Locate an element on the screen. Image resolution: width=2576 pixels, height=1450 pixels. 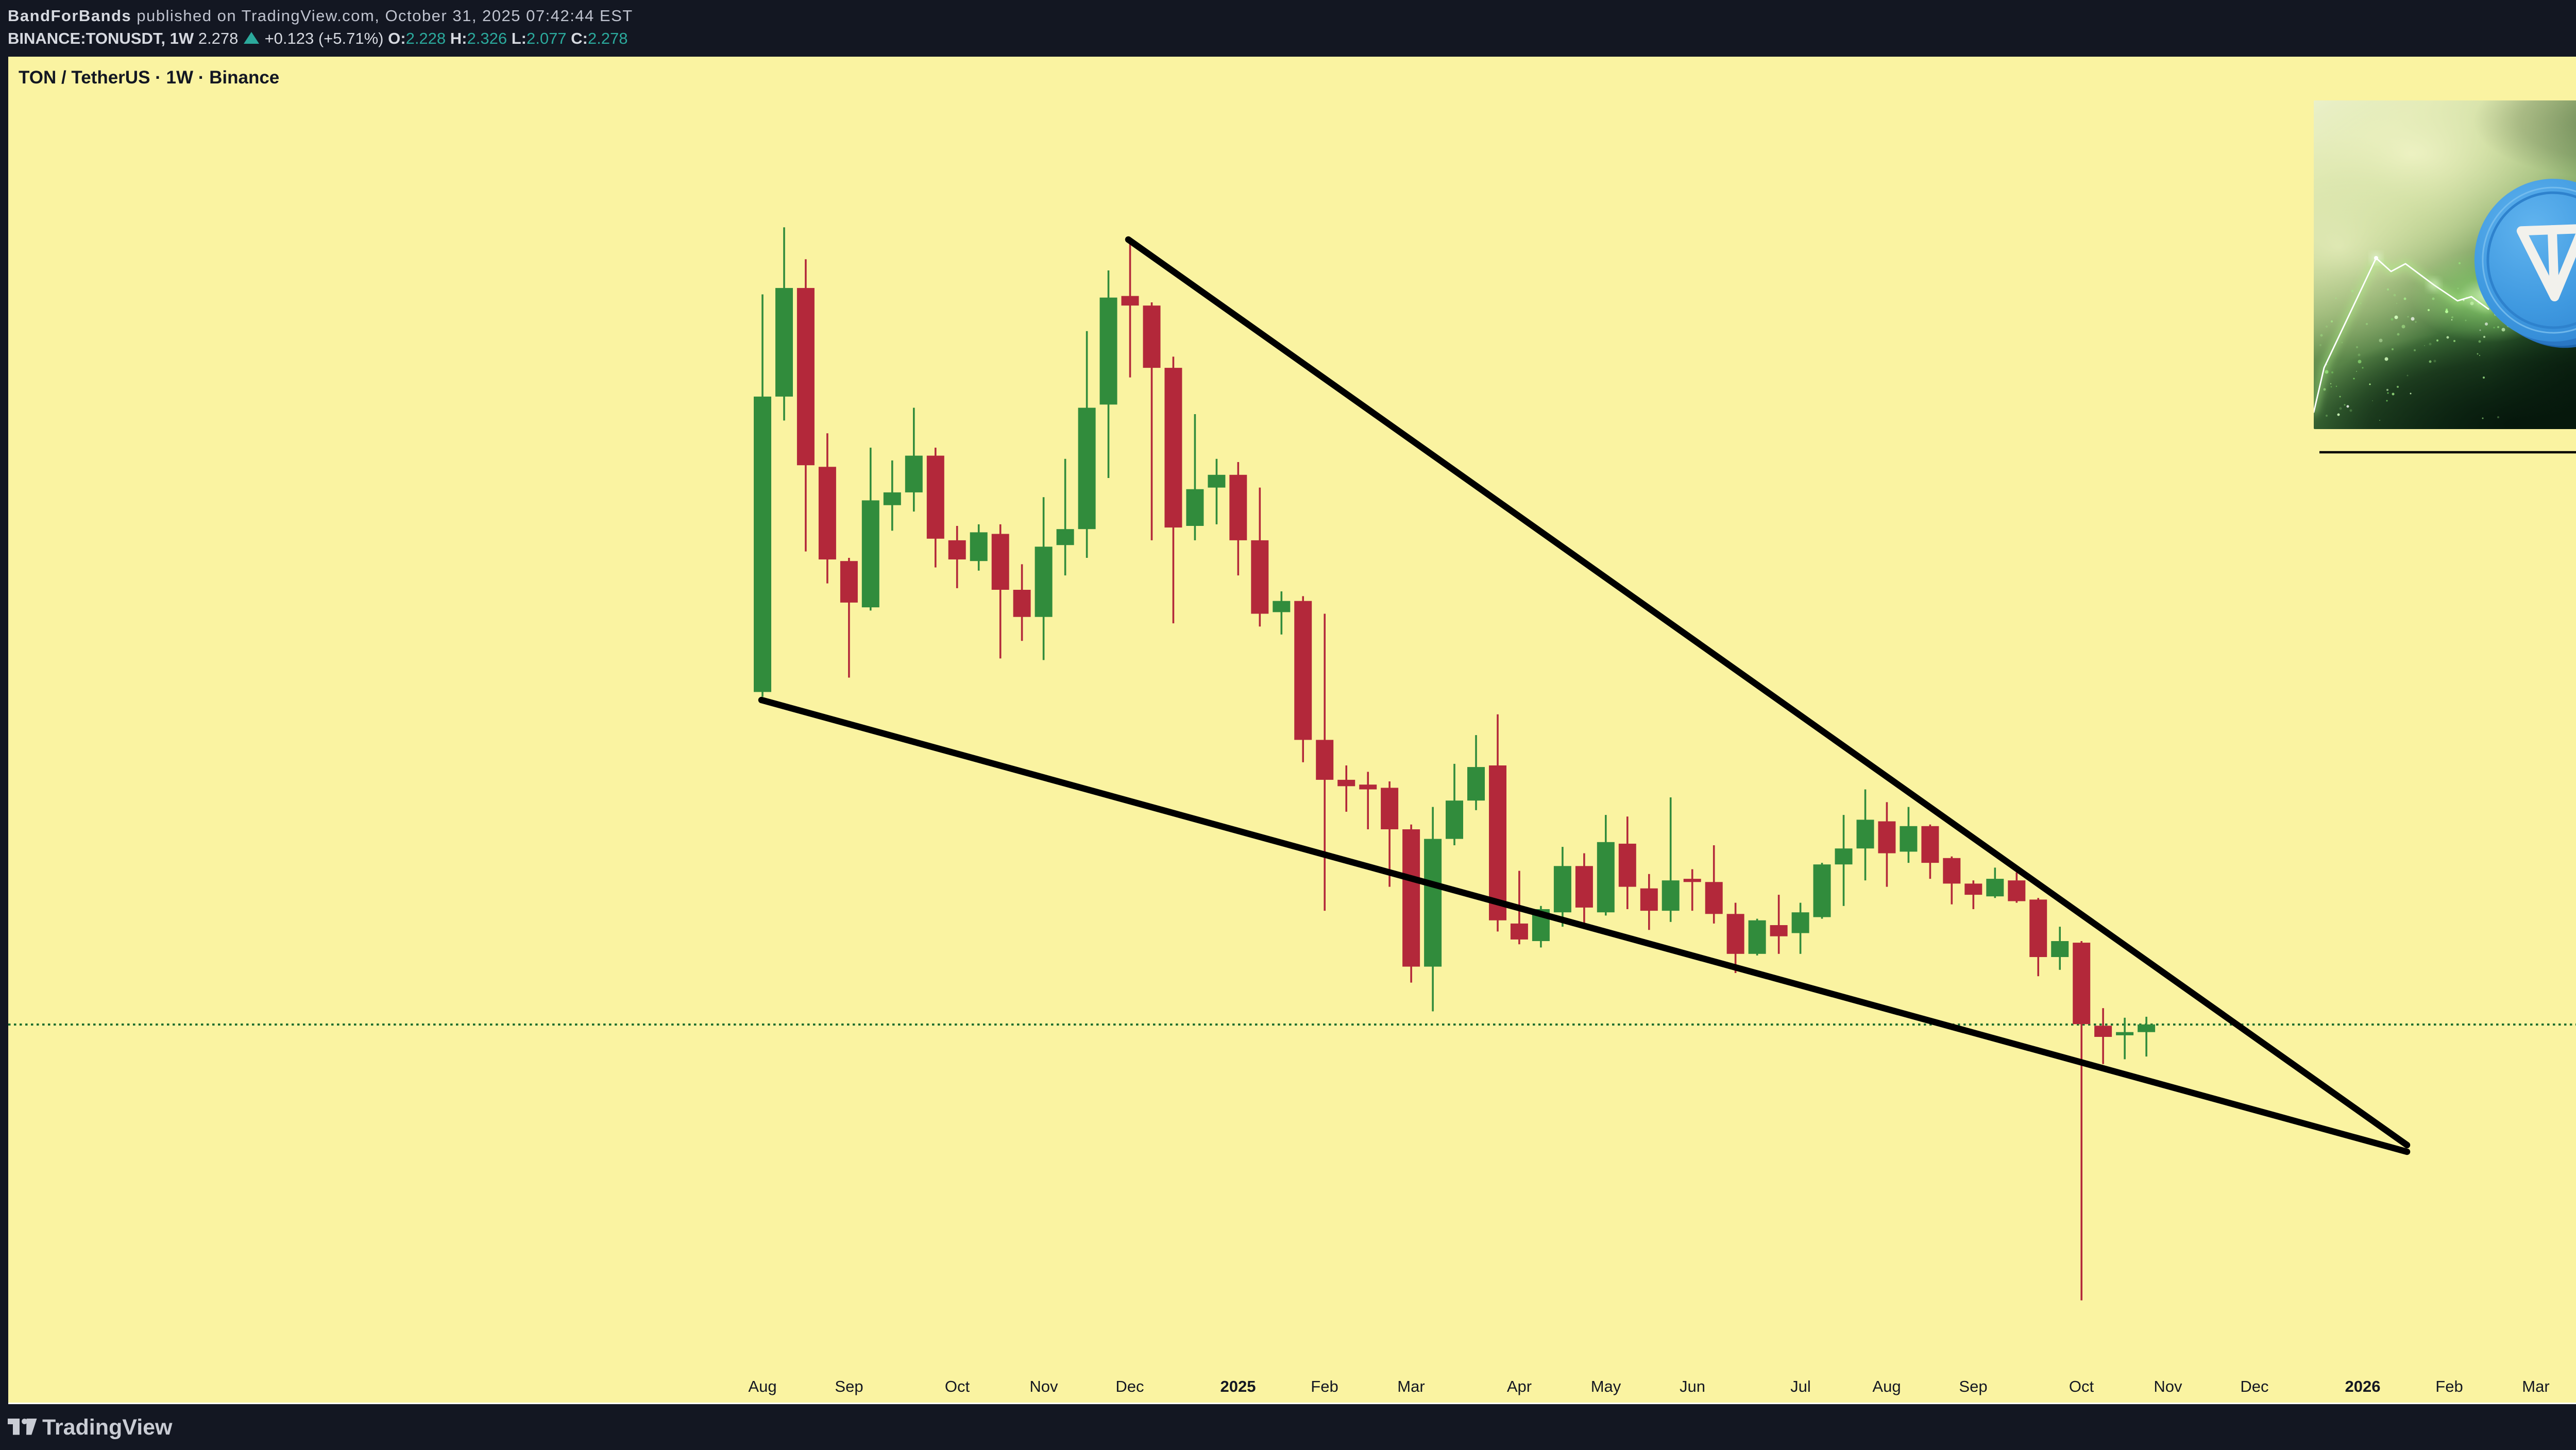
svg-text: May is located at coordinates (1606, 1386).